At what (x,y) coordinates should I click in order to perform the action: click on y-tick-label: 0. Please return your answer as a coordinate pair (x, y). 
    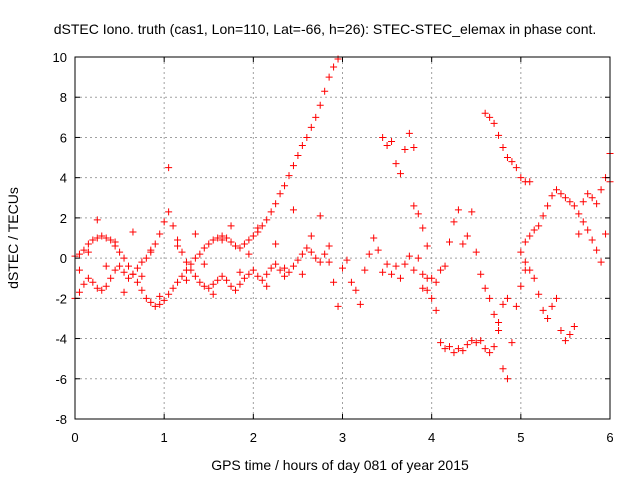
    Looking at the image, I should click on (63, 258).